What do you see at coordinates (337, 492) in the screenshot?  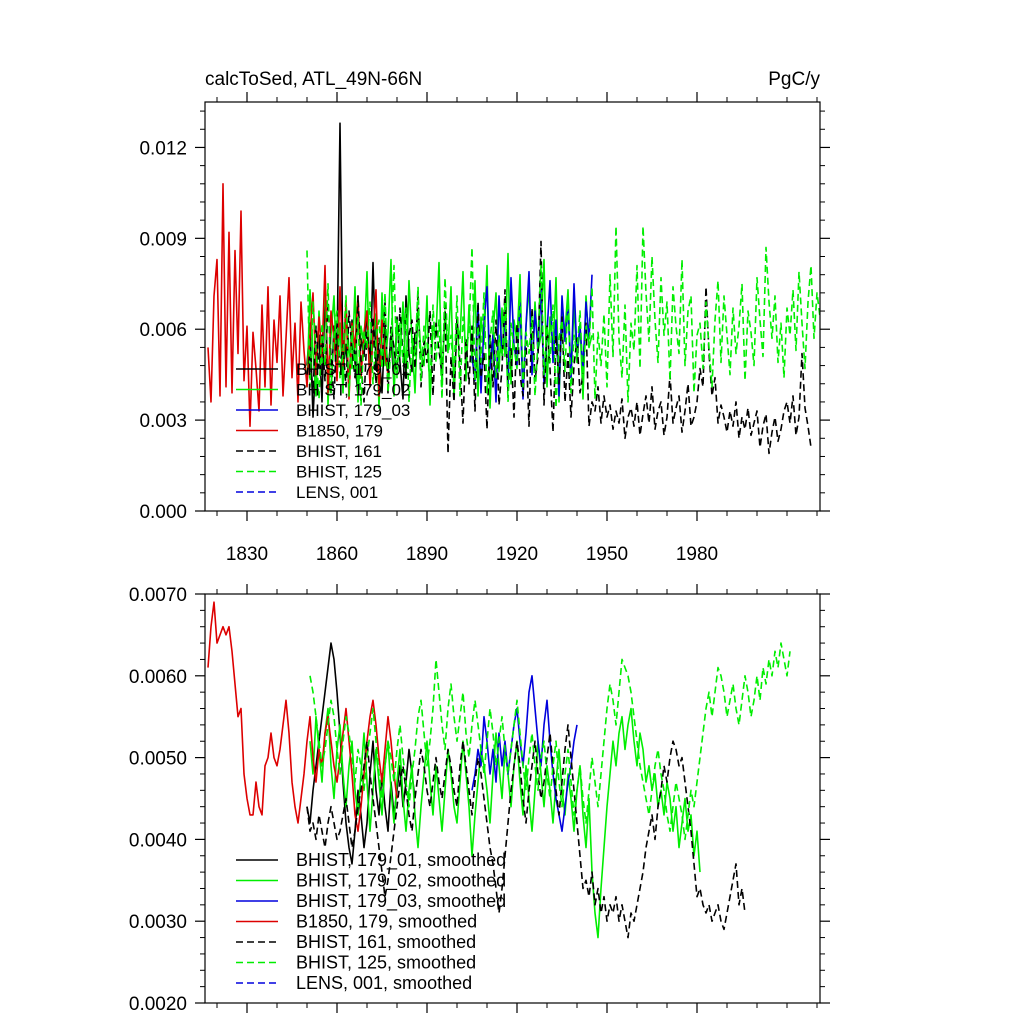 I see `legend-label-6: LENS, 001` at bounding box center [337, 492].